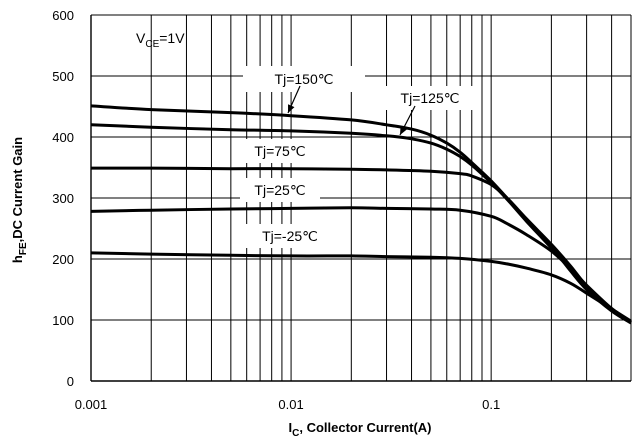 Image resolution: width=632 pixels, height=441 pixels. I want to click on x-tick-label: 0.1, so click(491, 404).